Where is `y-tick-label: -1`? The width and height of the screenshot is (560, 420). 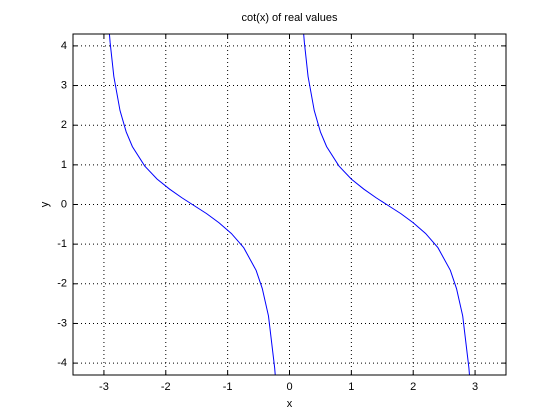 y-tick-label: -1 is located at coordinates (62, 244).